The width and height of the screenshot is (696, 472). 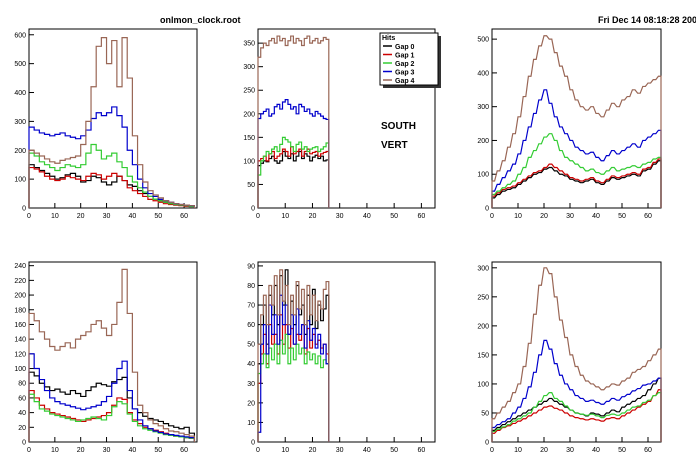 What do you see at coordinates (20, 354) in the screenshot?
I see `y-tick-label: 120` at bounding box center [20, 354].